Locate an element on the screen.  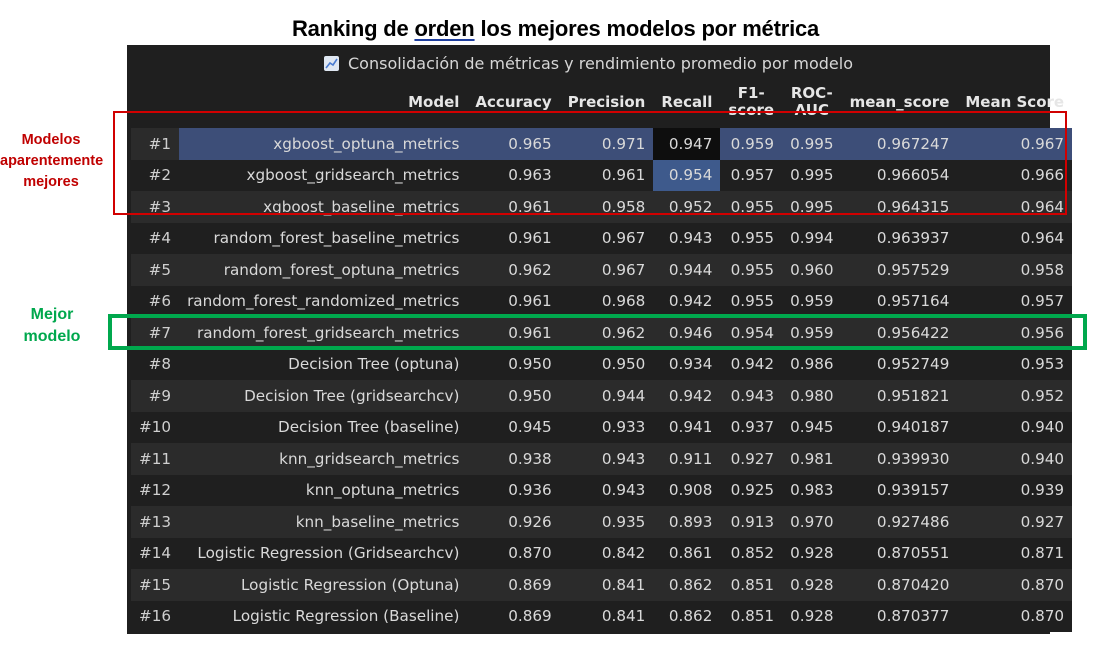
cell-roc-auc: 0.945 is located at coordinates (812, 427).